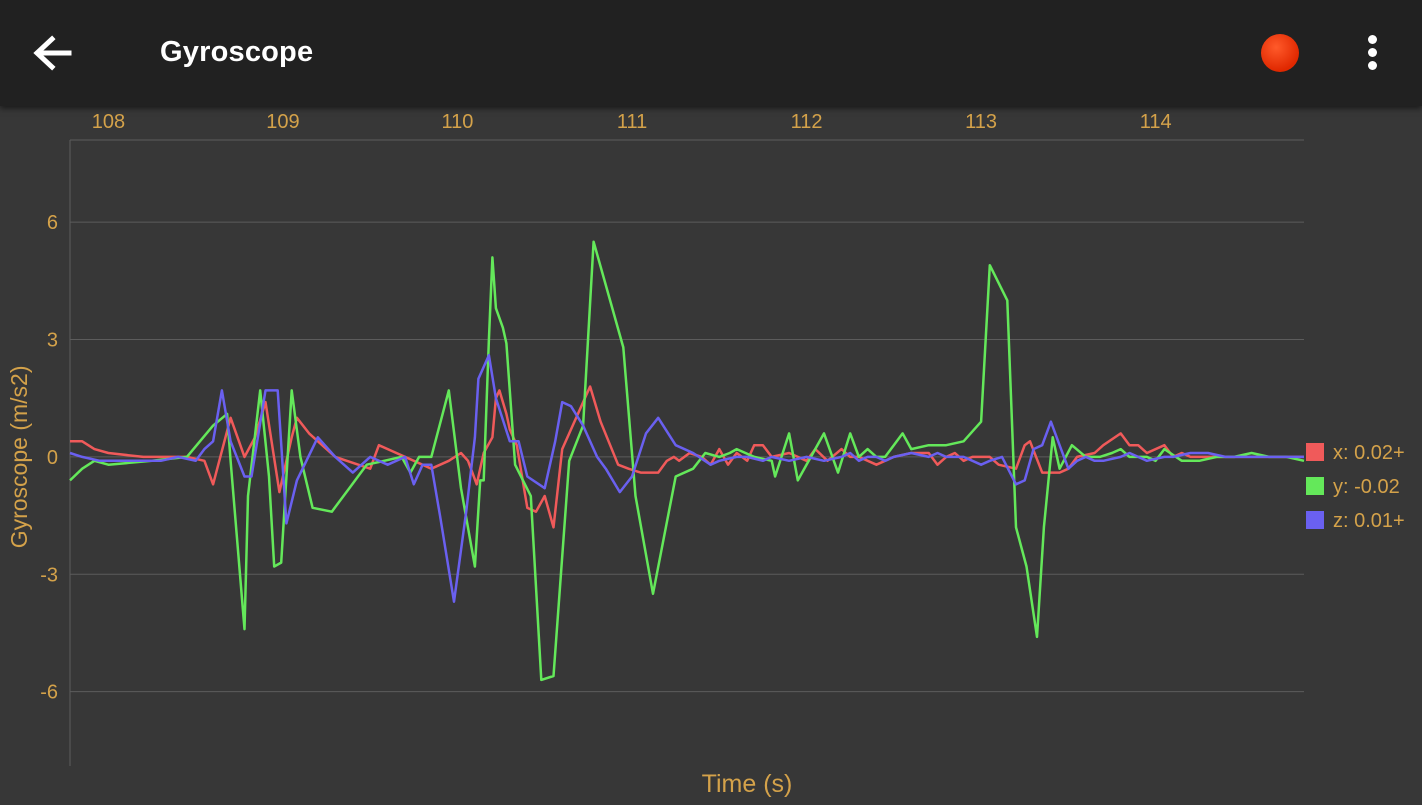 The image size is (1422, 805). I want to click on legend-swatch-z, so click(1315, 520).